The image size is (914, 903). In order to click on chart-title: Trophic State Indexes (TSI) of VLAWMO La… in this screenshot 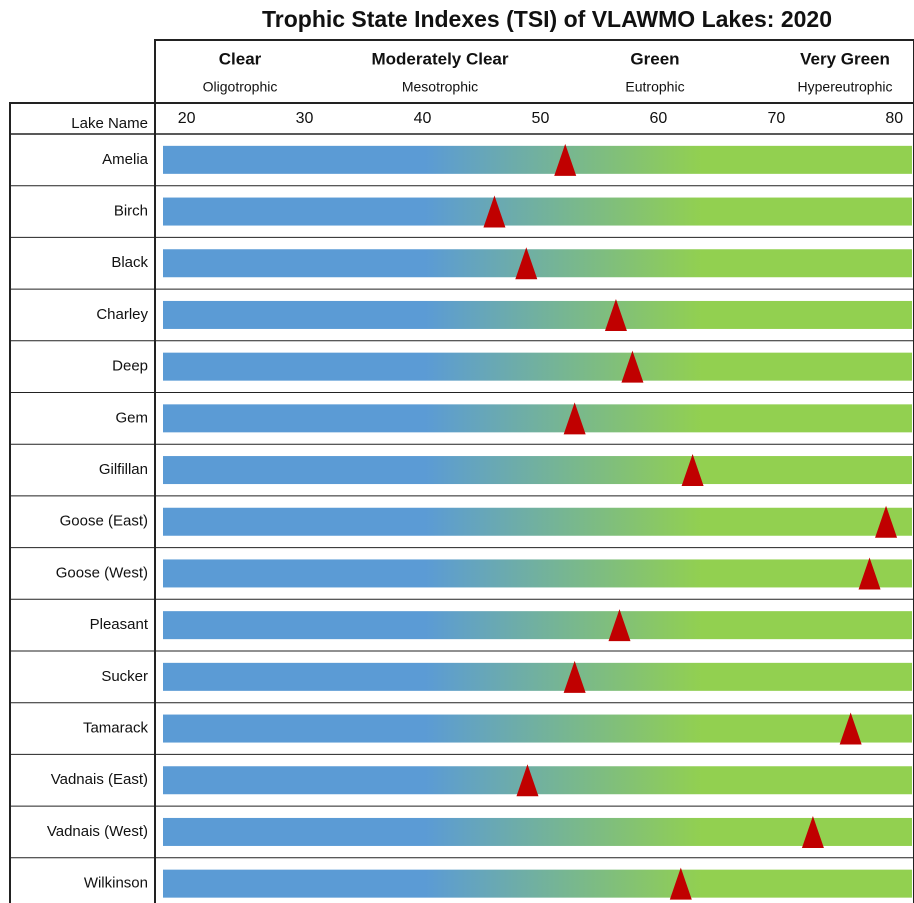, I will do `click(547, 19)`.